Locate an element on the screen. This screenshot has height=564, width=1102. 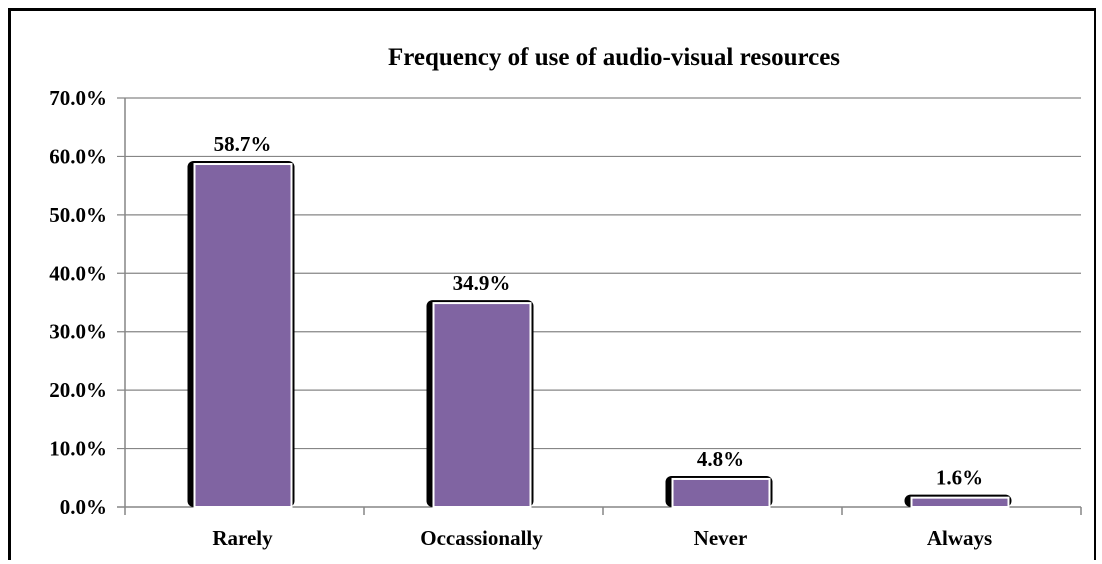
x-tick-label: Rarely is located at coordinates (242, 538).